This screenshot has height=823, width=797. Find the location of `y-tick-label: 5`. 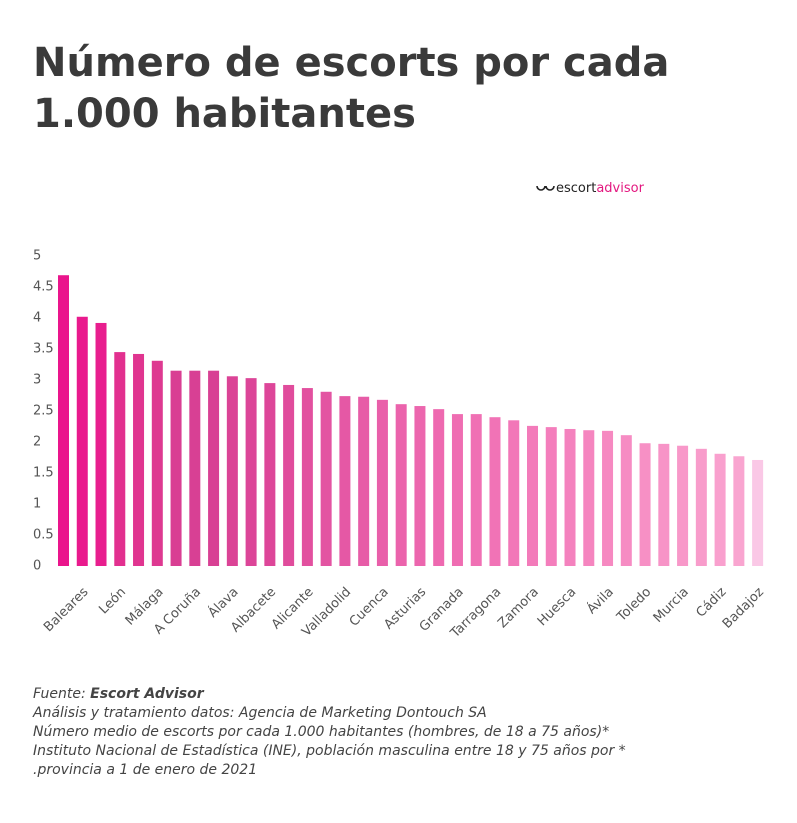

y-tick-label: 5 is located at coordinates (37, 256).